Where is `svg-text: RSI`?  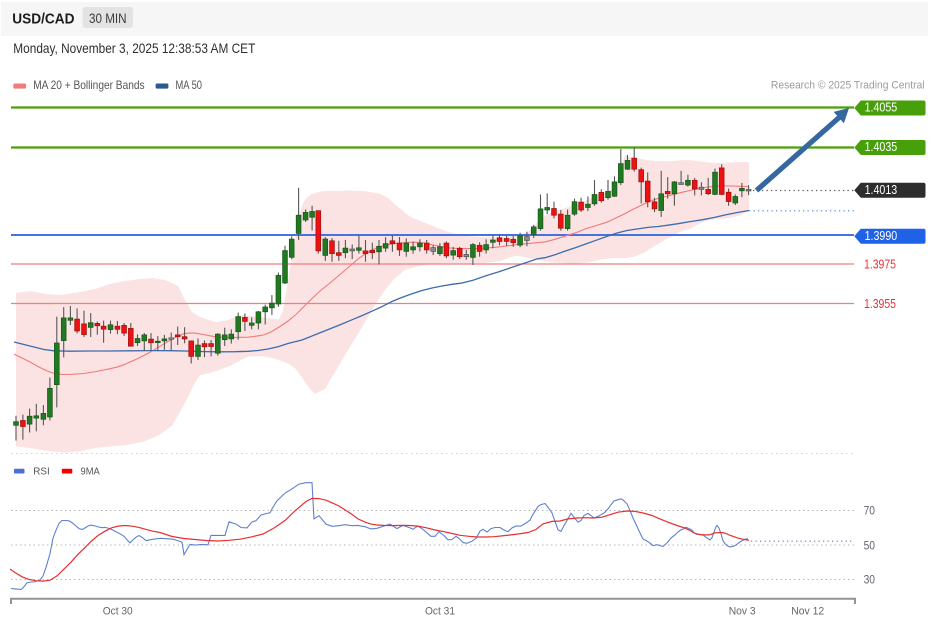 svg-text: RSI is located at coordinates (41, 471).